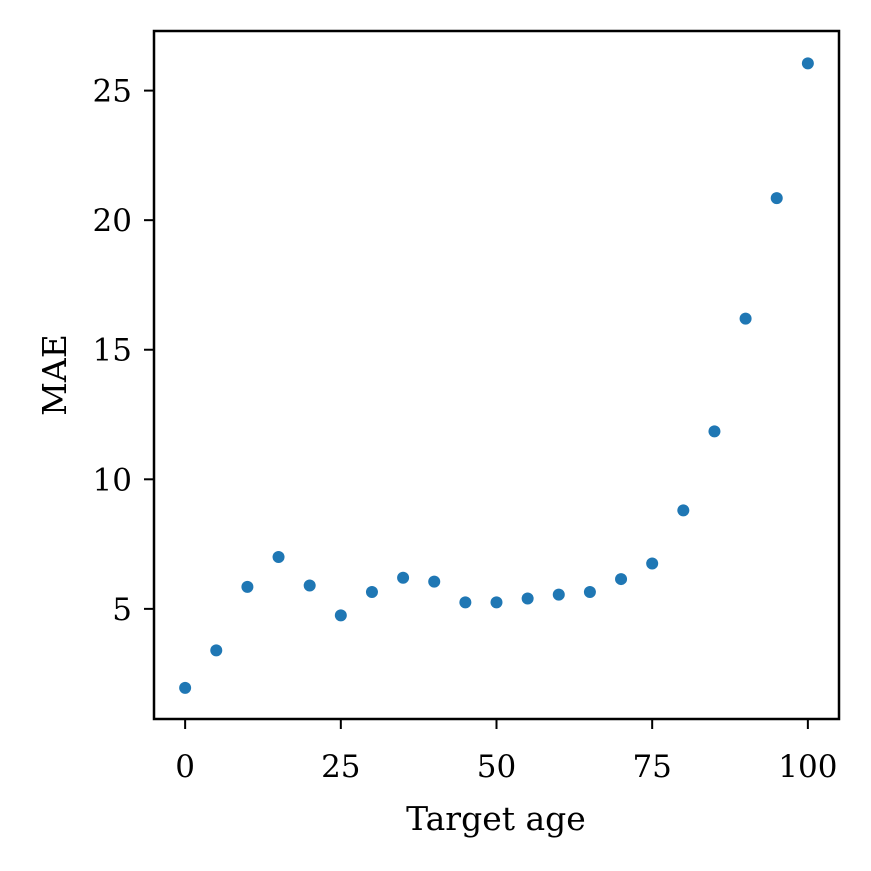  Describe the element at coordinates (112, 221) in the screenshot. I see `y-tick-label-3: 20` at that location.